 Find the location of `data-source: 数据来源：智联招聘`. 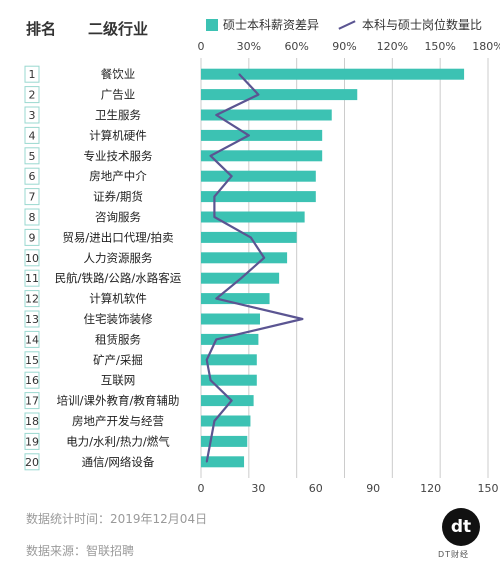

data-source: 数据来源：智联招聘 is located at coordinates (80, 551).